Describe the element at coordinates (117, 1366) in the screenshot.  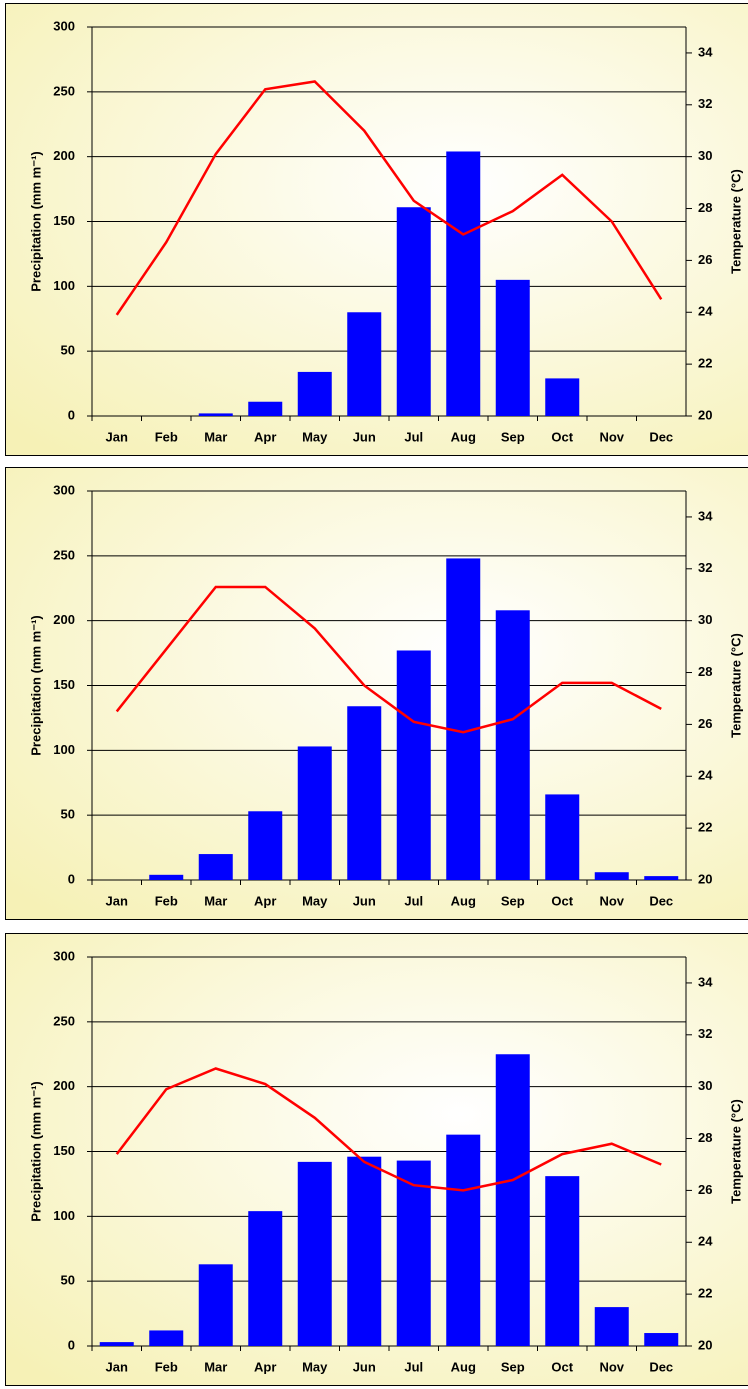
I see `x-tick-label: Jan` at that location.